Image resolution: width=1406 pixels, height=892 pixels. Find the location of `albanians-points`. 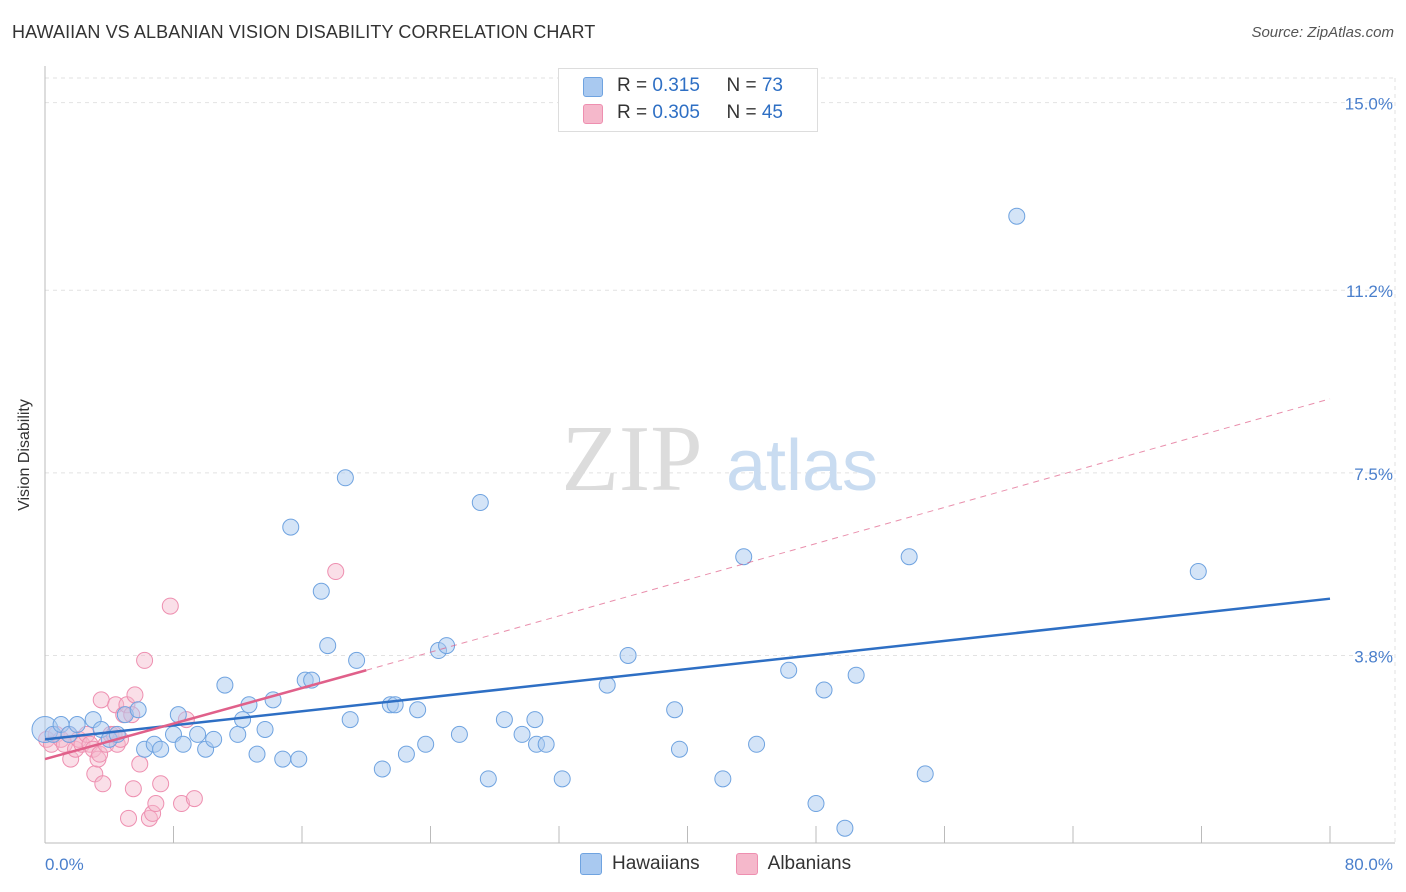

albanians-points is located at coordinates (191, 695).